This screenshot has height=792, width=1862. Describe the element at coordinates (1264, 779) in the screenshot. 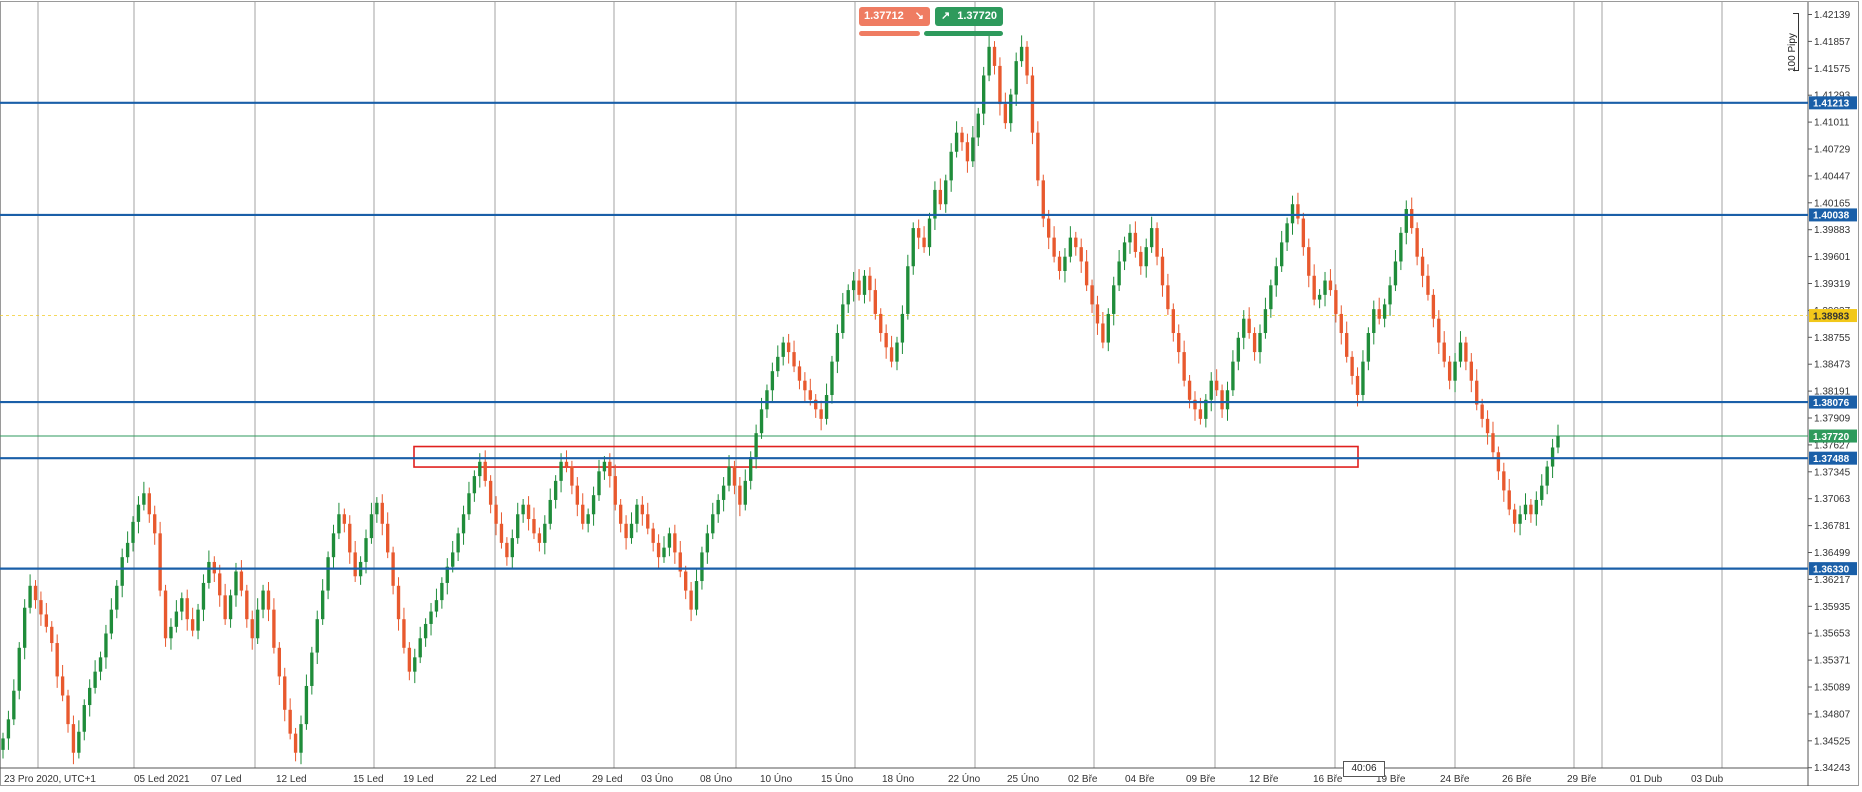

I see `x-tick-label: 12 Bře` at that location.